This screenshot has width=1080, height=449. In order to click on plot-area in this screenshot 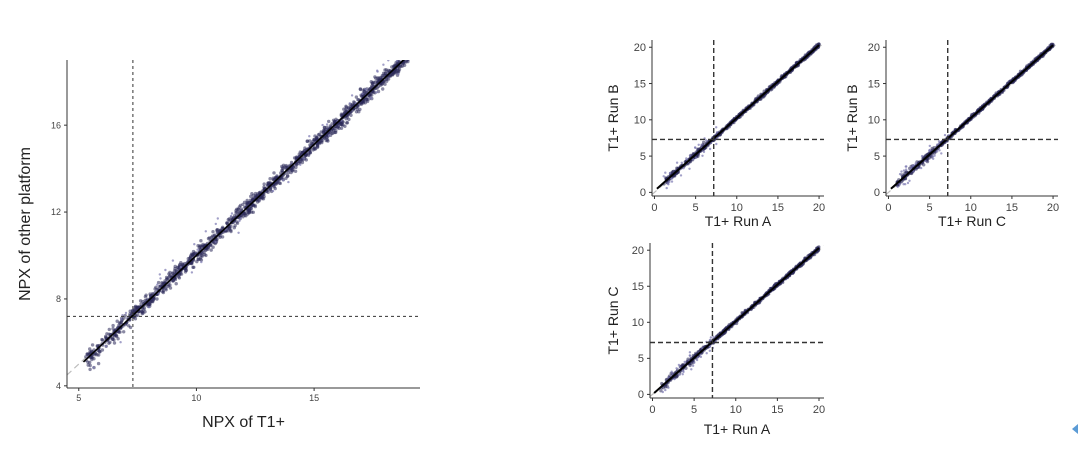, I will do `click(738, 118)`.